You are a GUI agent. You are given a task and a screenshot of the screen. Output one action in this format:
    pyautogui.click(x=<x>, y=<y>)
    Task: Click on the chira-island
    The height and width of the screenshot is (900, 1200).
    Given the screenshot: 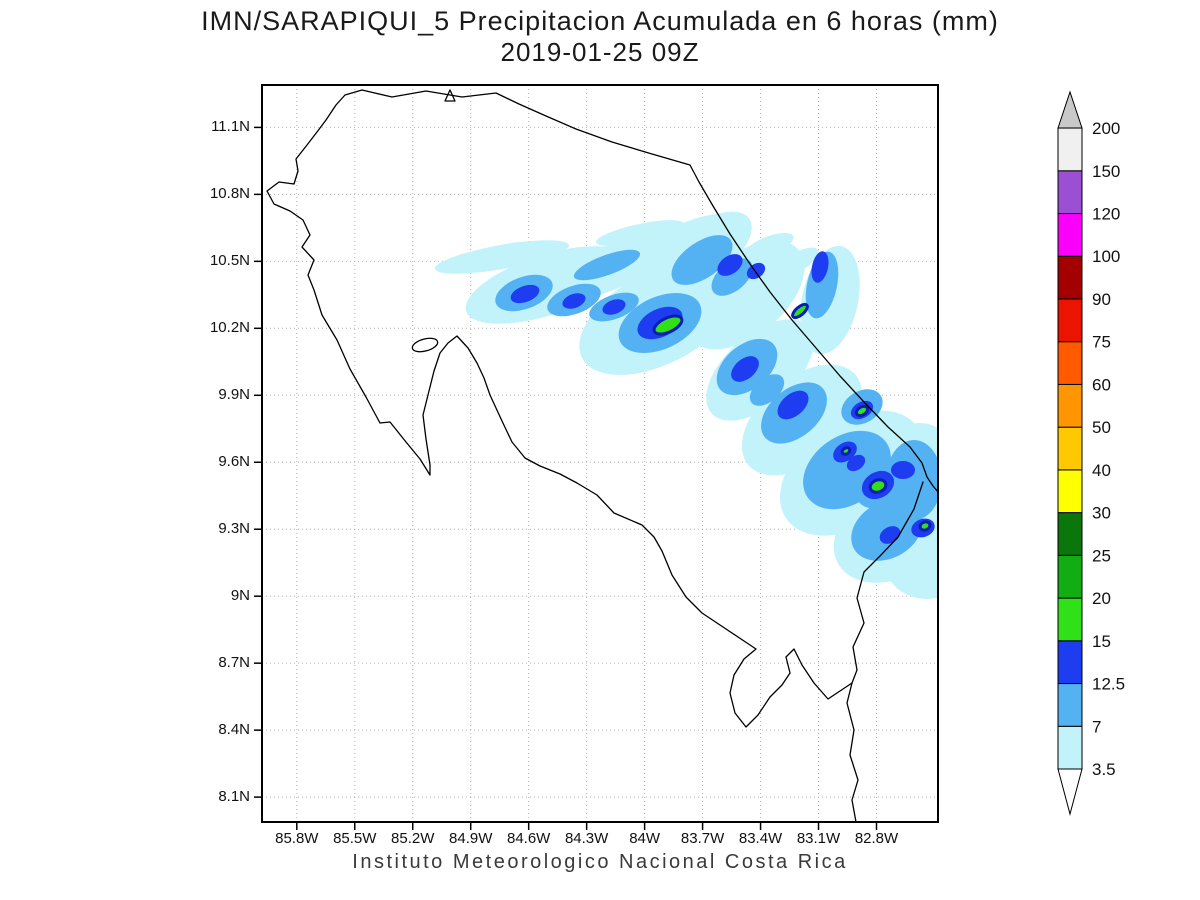 What is the action you would take?
    pyautogui.click(x=425, y=345)
    